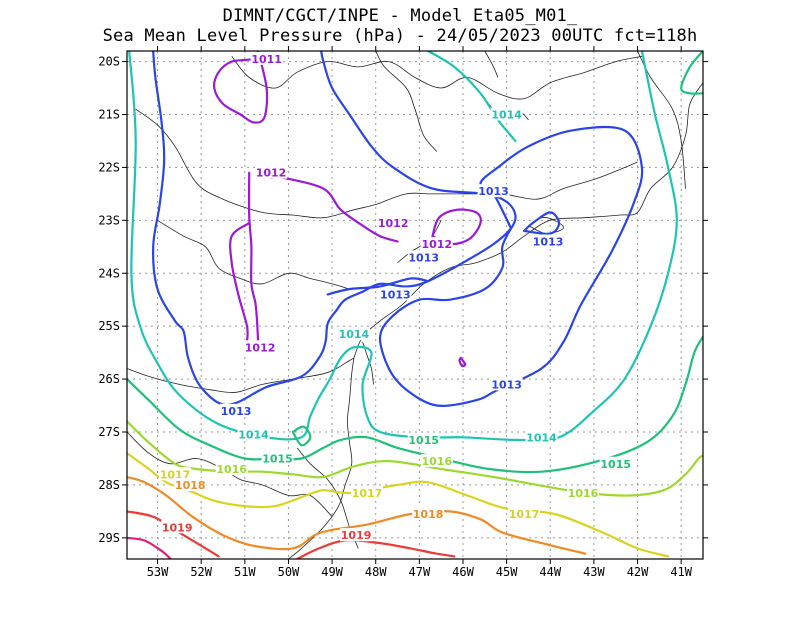  Describe the element at coordinates (400, 16) in the screenshot. I see `chart-title-line-1: DIMNT/CGCT/INPE - Model Eta05_M01_` at that location.